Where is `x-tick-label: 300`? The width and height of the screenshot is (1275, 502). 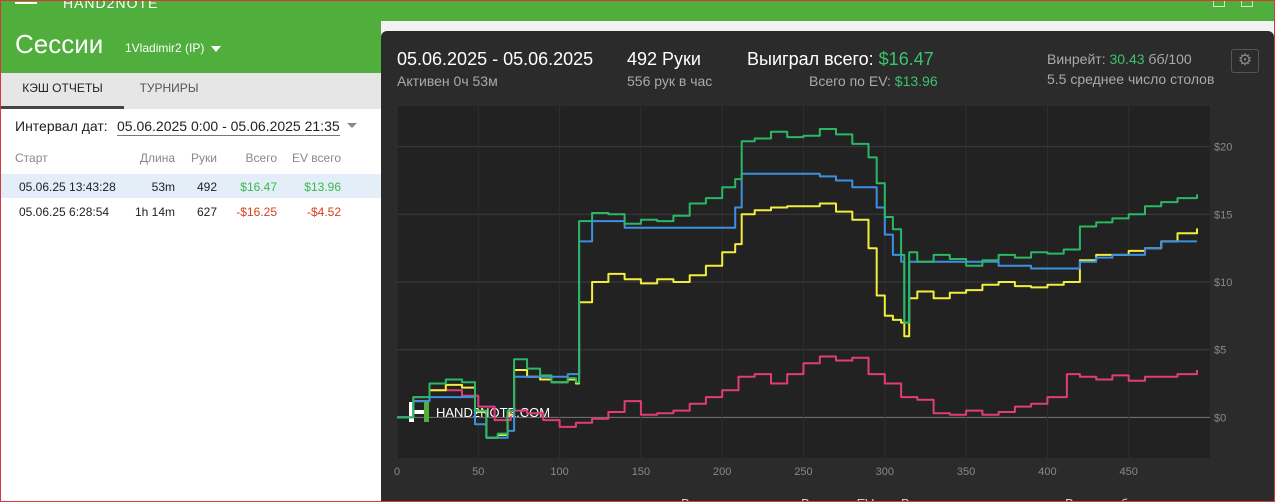
x-tick-label: 300 is located at coordinates (885, 472).